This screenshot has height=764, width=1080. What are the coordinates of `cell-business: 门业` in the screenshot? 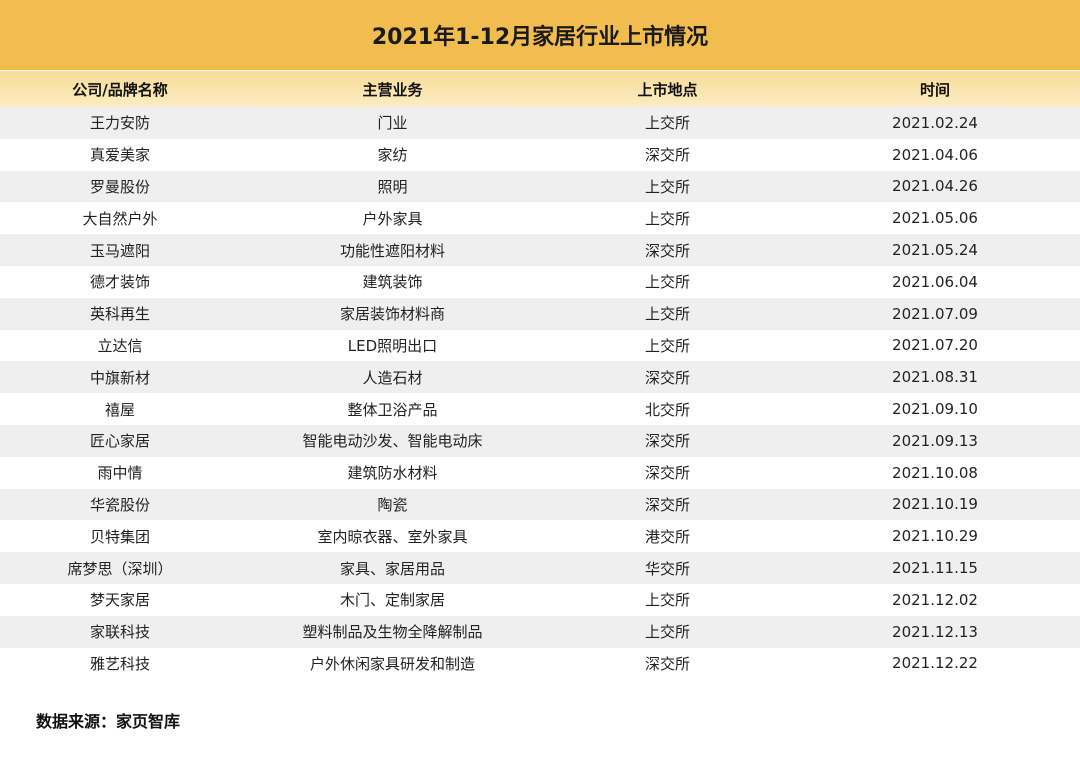 It's located at (392, 123).